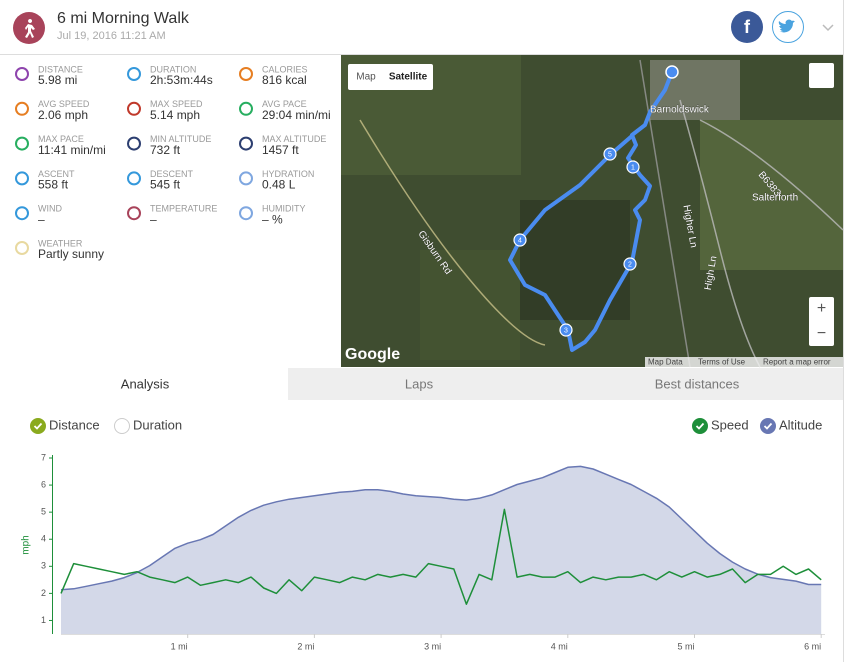 Image resolution: width=849 pixels, height=662 pixels. I want to click on start-marker, so click(672, 72).